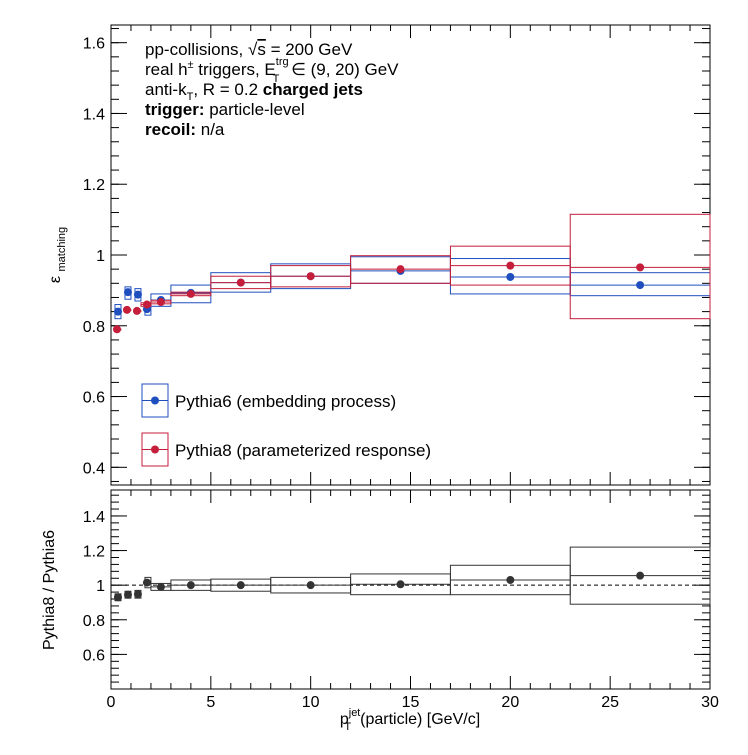  Describe the element at coordinates (282, 62) in the screenshot. I see `annotation-2-sup2: trg` at that location.